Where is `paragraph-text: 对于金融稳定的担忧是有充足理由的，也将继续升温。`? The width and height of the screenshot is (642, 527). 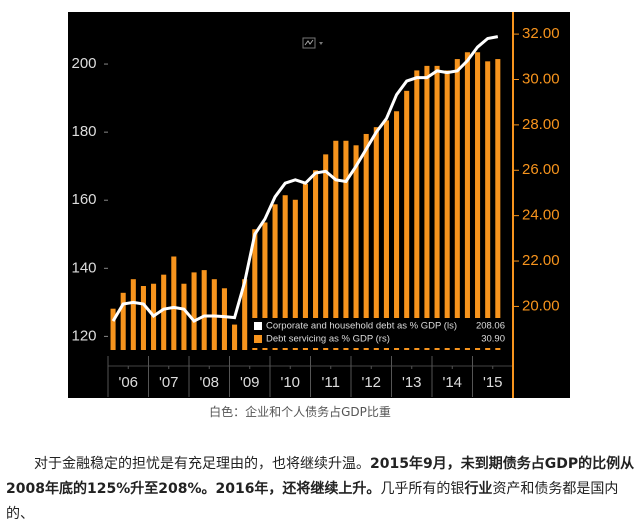
paragraph-text: 对于金融稳定的担忧是有充足理由的，也将继续升温。 is located at coordinates (202, 464).